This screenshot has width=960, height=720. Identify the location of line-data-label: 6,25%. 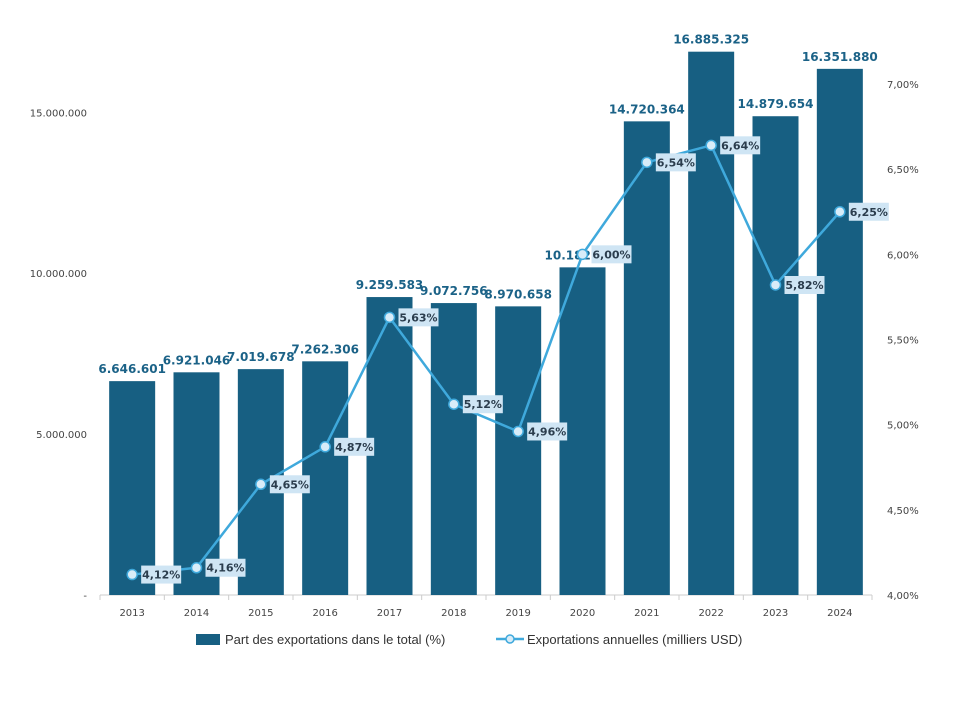
(869, 212).